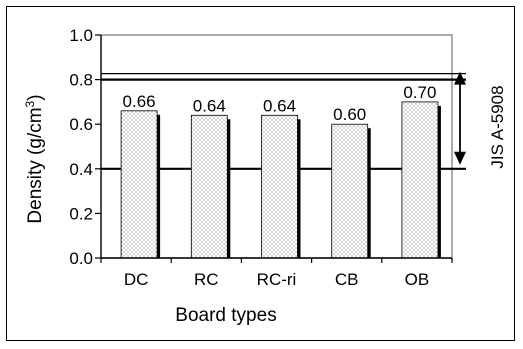  Describe the element at coordinates (81, 258) in the screenshot. I see `y-tick-label-0: 0.0` at that location.